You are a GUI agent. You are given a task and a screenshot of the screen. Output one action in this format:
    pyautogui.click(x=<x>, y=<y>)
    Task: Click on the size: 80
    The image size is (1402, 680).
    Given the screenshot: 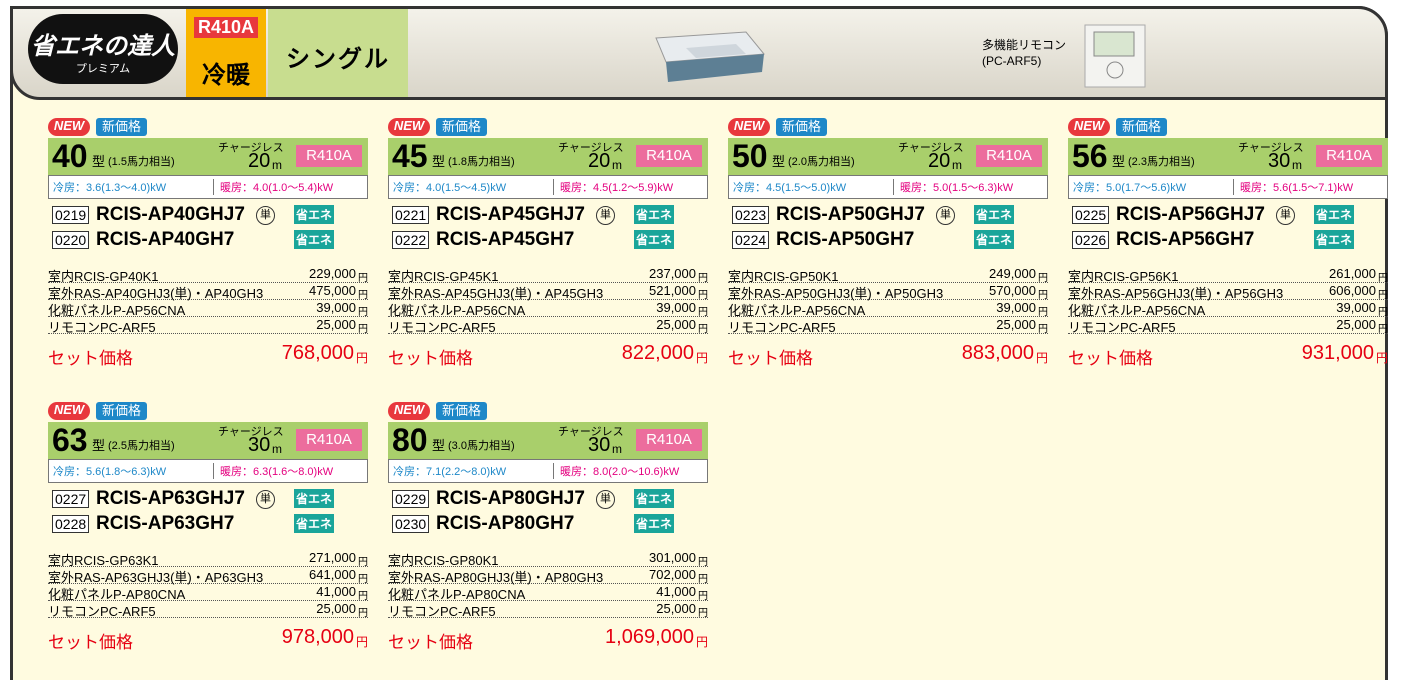 What is the action you would take?
    pyautogui.click(x=410, y=440)
    